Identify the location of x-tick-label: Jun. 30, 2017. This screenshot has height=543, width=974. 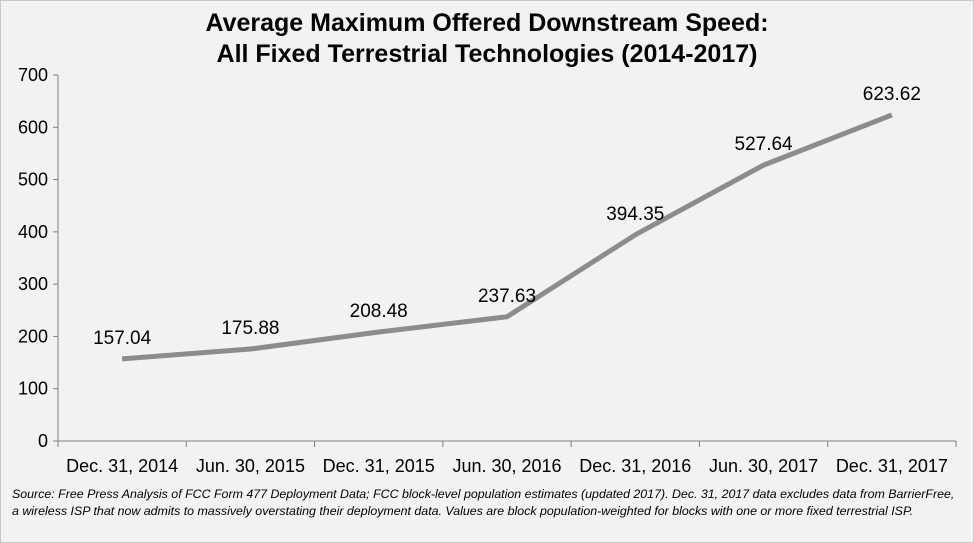
(763, 466).